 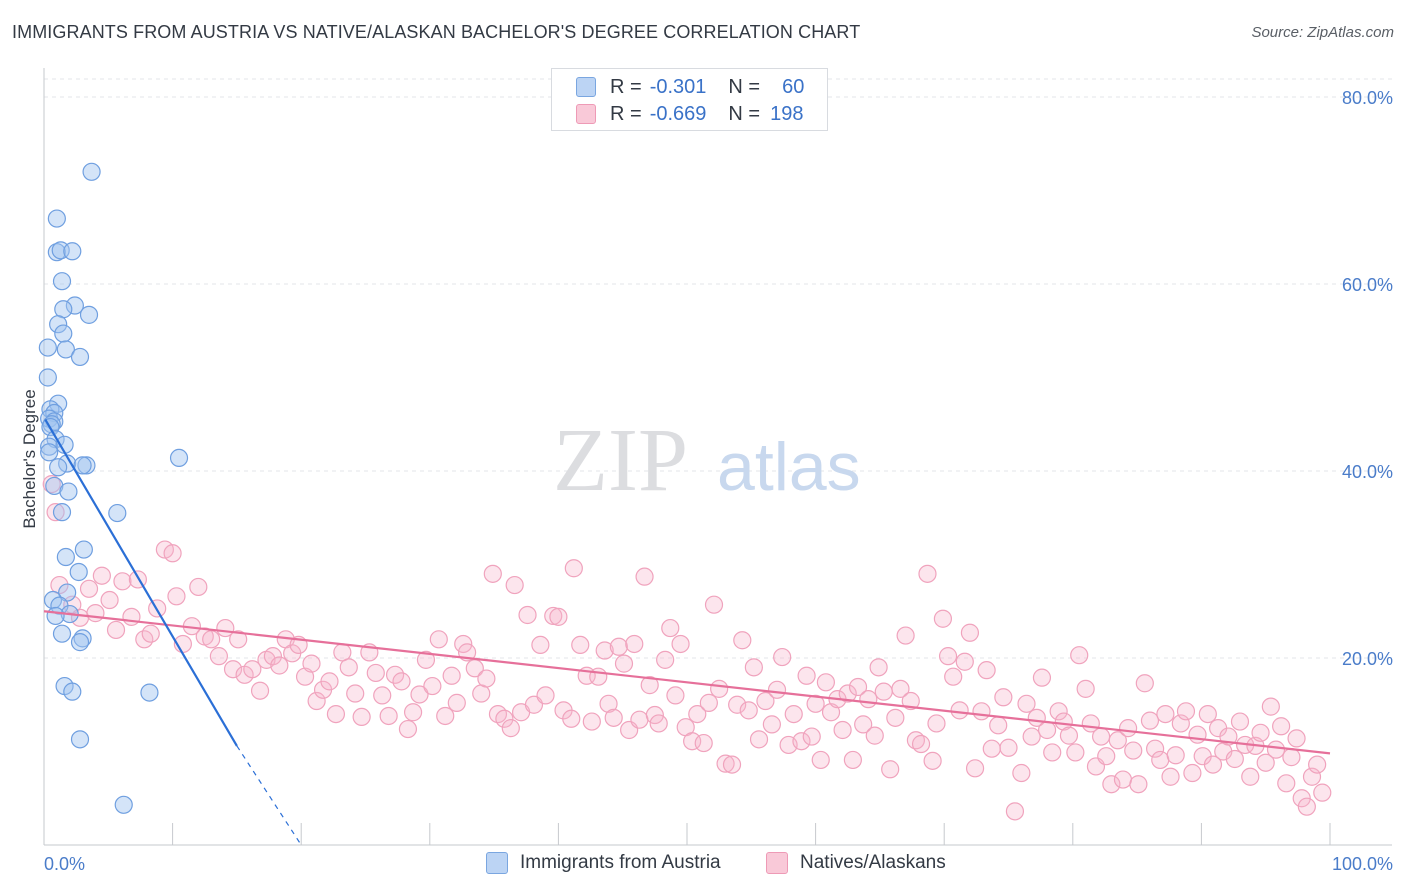 What do you see at coordinates (777, 863) in the screenshot?
I see `series-swatch-natives` at bounding box center [777, 863].